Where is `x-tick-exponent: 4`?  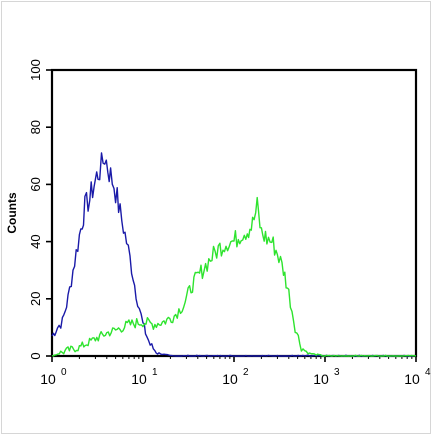
x-tick-exponent: 4 is located at coordinates (428, 372).